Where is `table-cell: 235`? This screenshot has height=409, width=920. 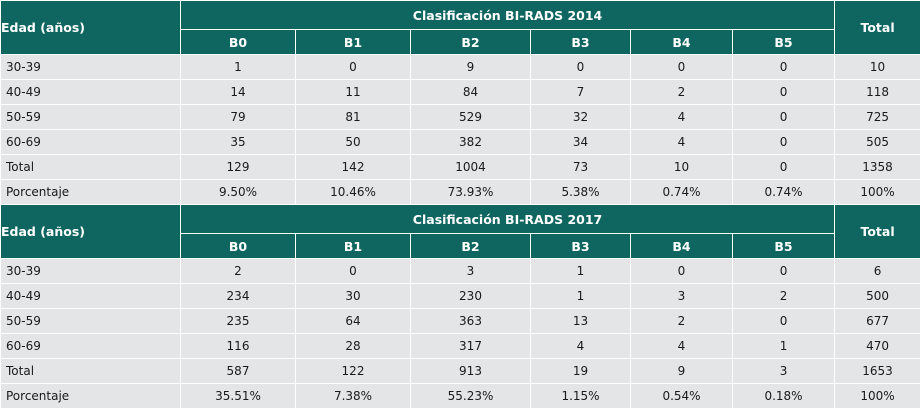
table-cell: 235 is located at coordinates (238, 321).